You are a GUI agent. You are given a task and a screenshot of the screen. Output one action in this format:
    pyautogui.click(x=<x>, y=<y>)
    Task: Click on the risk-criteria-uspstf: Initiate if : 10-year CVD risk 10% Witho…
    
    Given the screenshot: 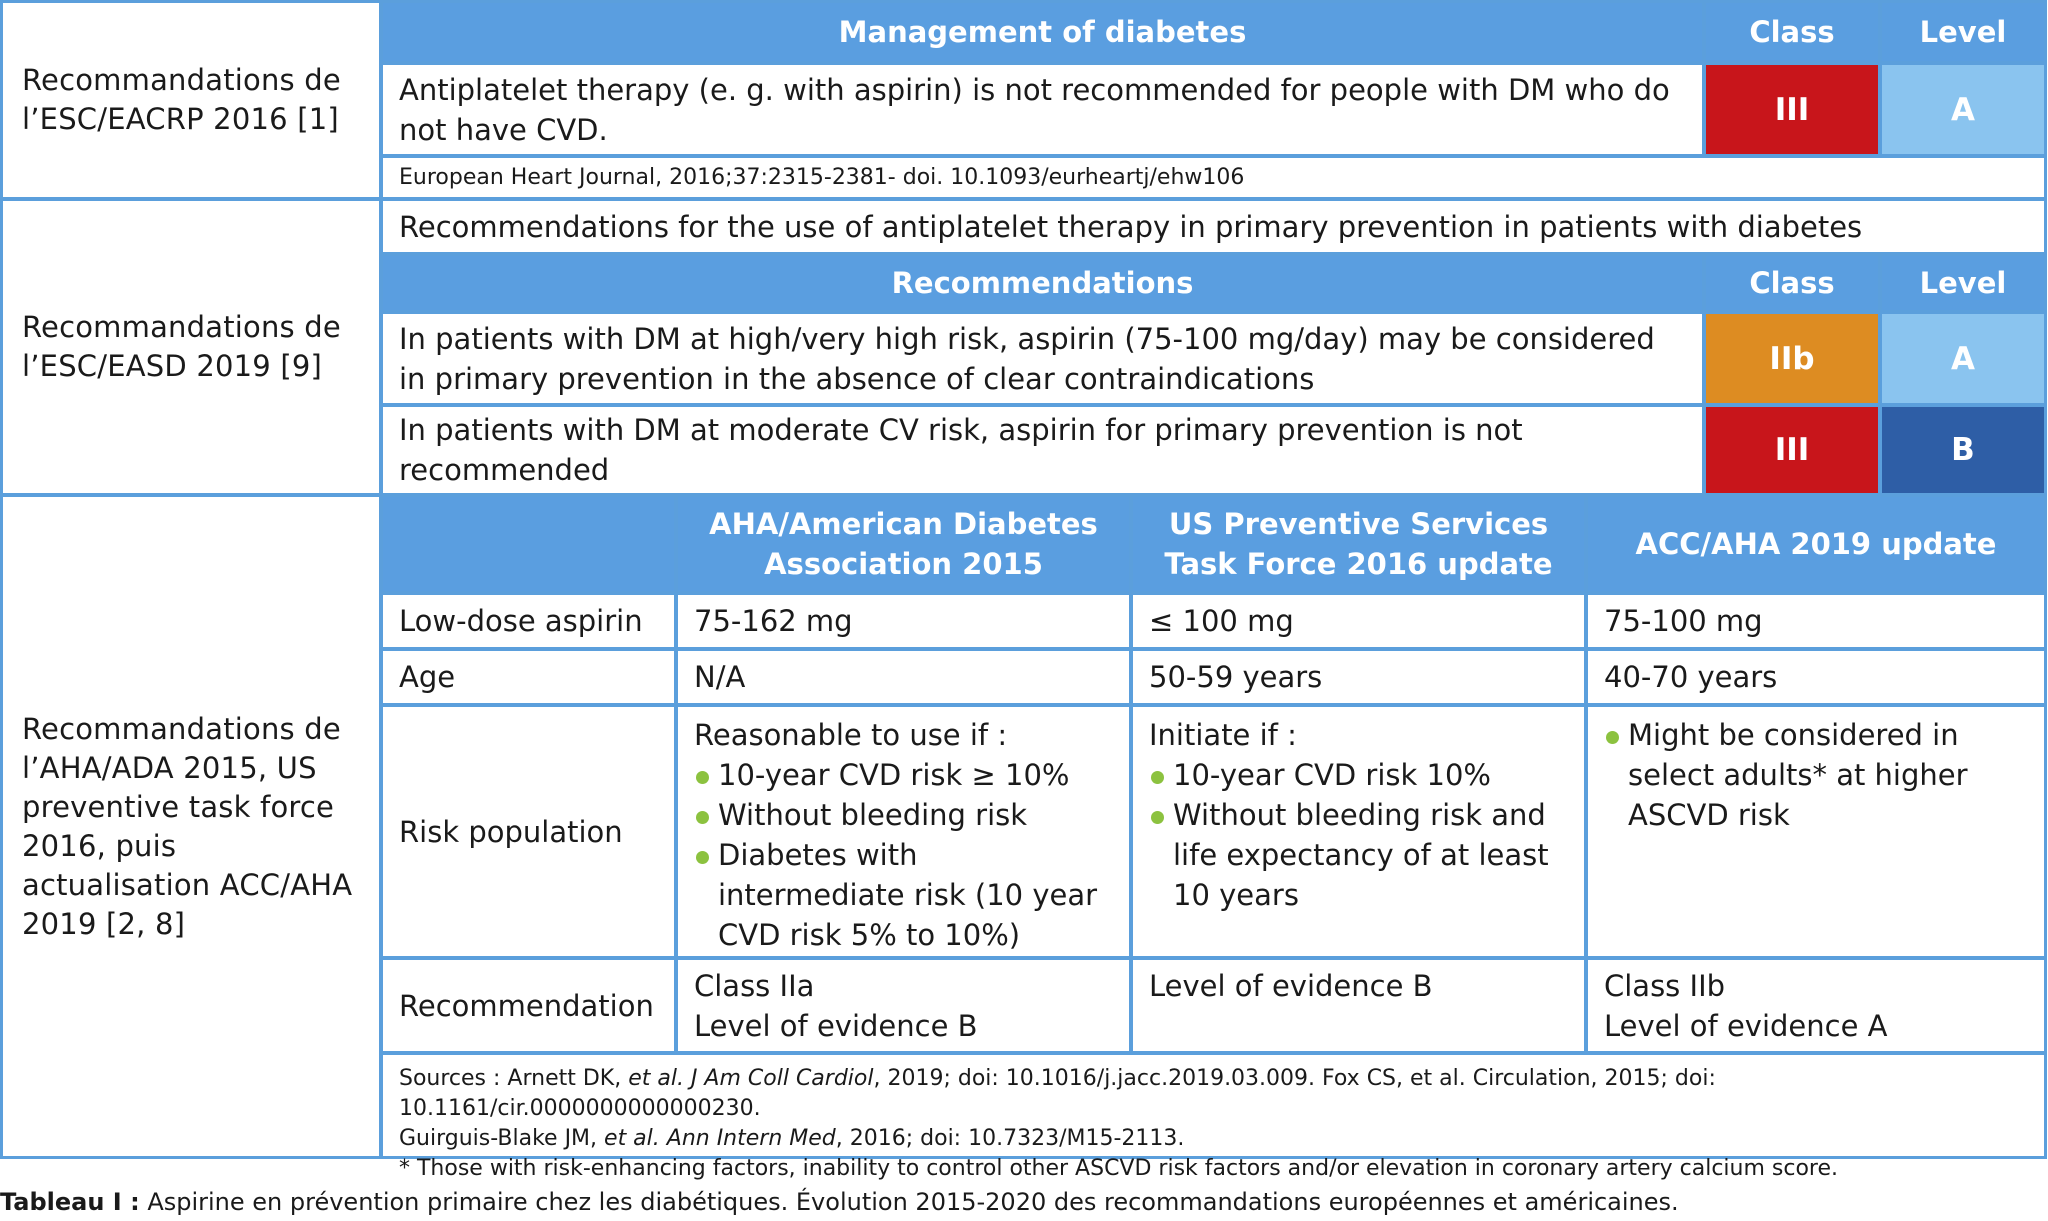 What is the action you would take?
    pyautogui.click(x=1356, y=829)
    